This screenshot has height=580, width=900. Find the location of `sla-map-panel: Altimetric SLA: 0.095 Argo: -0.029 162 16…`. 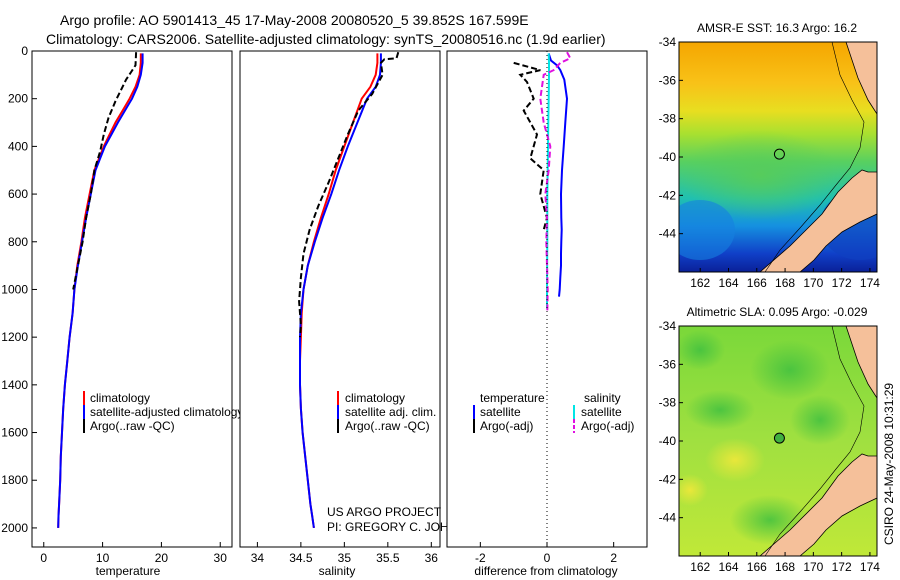

sla-map-panel: Altimetric SLA: 0.095 Argo: -0.029 162 16… is located at coordinates (770, 439).